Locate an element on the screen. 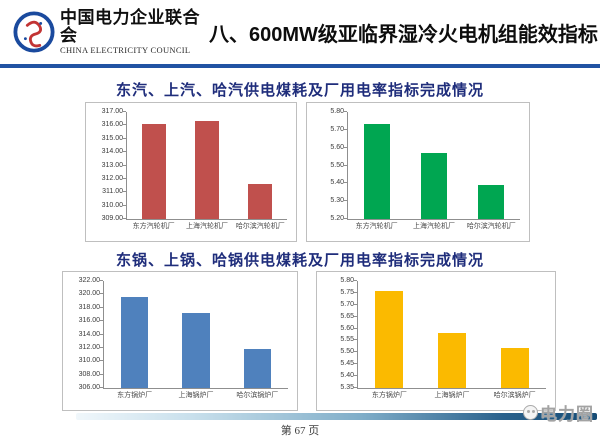  watermark-label: 电力圈 is located at coordinates (567, 414).